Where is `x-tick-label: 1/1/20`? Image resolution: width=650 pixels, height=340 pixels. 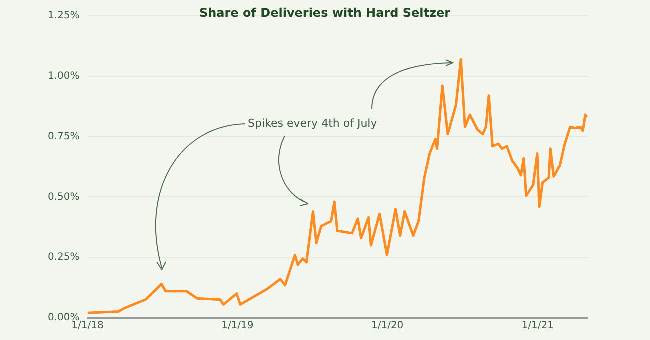 x-tick-label: 1/1/20 is located at coordinates (387, 326).